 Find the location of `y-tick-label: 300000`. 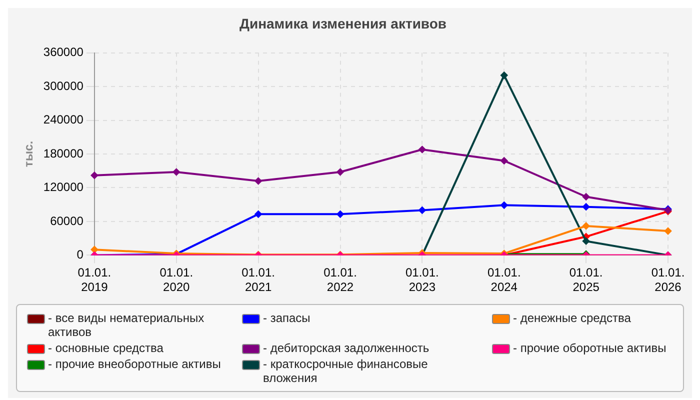

y-tick-label: 300000 is located at coordinates (63, 85).